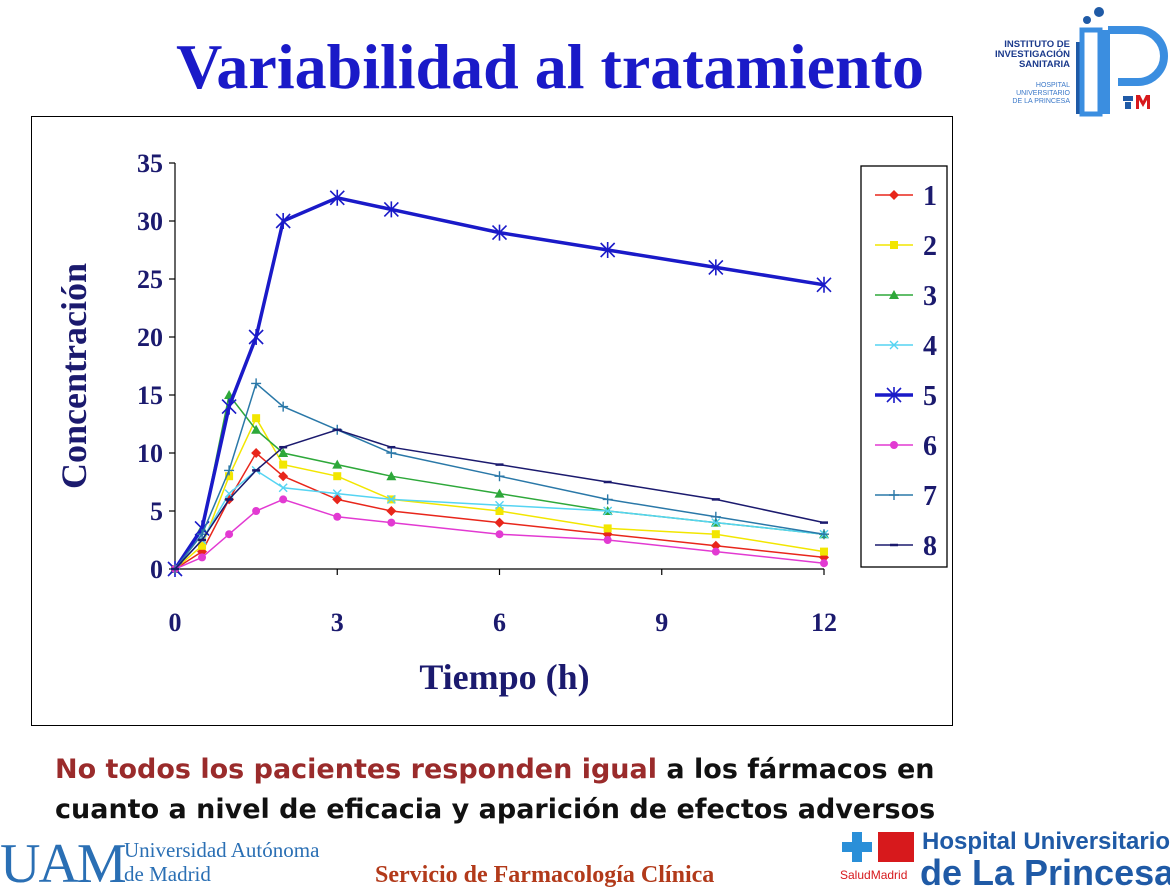  Describe the element at coordinates (930, 546) in the screenshot. I see `legend-label-8: 8` at that location.